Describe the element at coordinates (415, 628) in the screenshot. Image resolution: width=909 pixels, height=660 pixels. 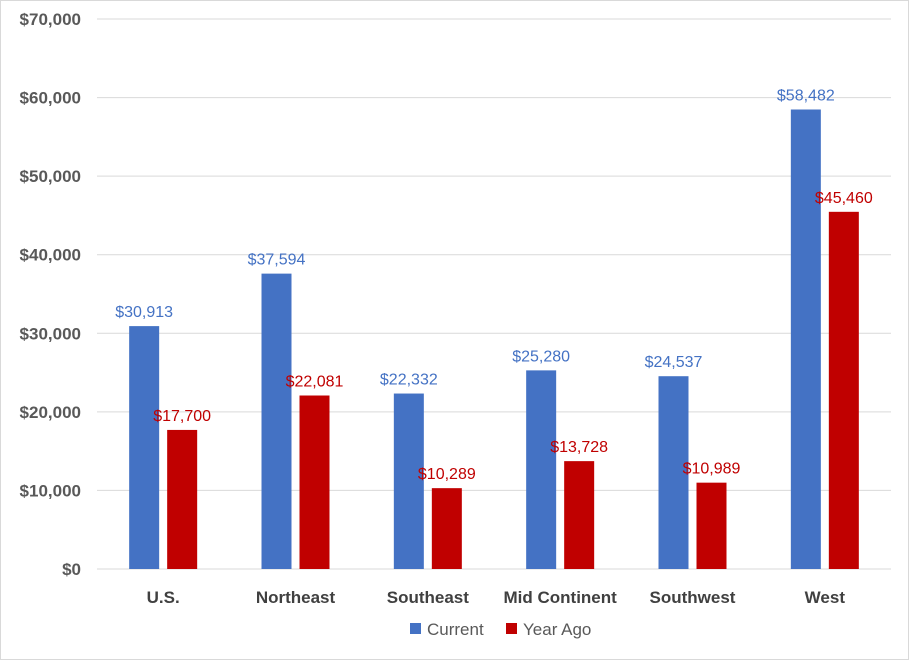
I see `legend-swatch-current` at that location.